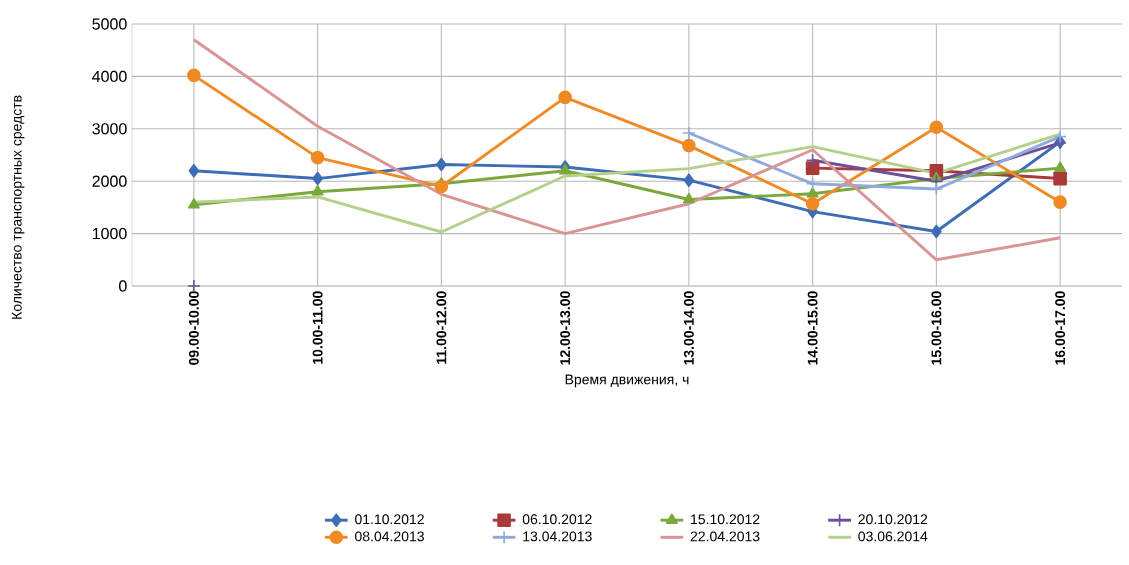 The height and width of the screenshot is (565, 1129). What do you see at coordinates (441, 327) in the screenshot?
I see `x-tick-label: 11.00-12.00` at bounding box center [441, 327].